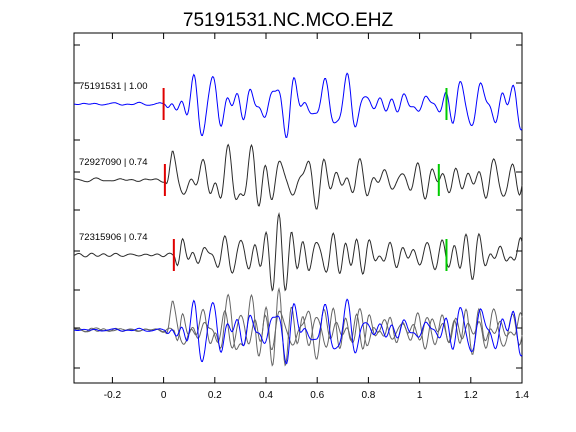 The image size is (576, 432). I want to click on trace-label: 75191531 | 1.00, so click(113, 86).